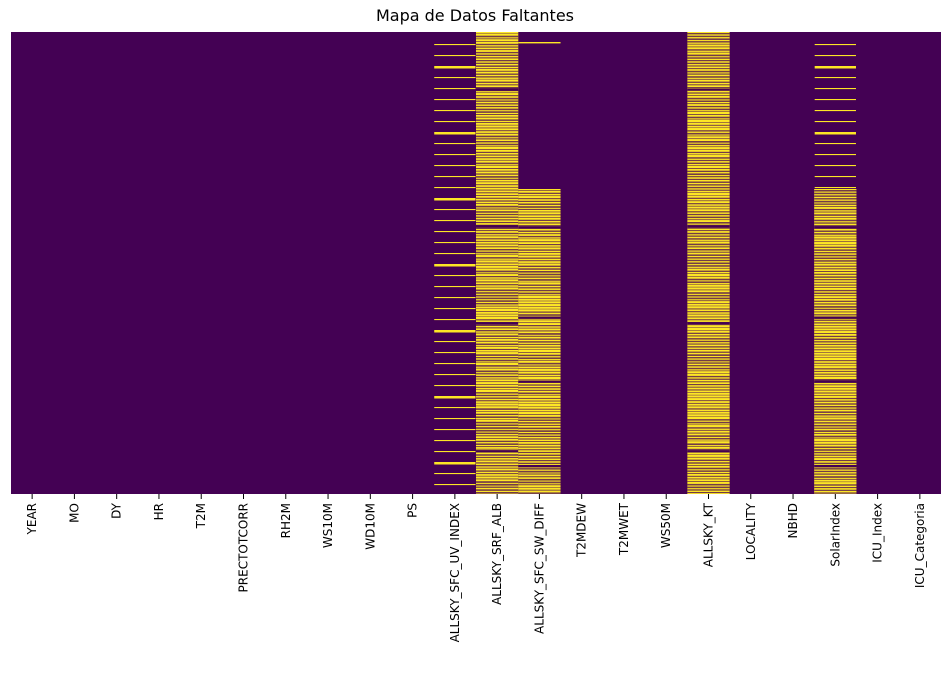  I want to click on x-tick-label: DY, so click(117, 510).